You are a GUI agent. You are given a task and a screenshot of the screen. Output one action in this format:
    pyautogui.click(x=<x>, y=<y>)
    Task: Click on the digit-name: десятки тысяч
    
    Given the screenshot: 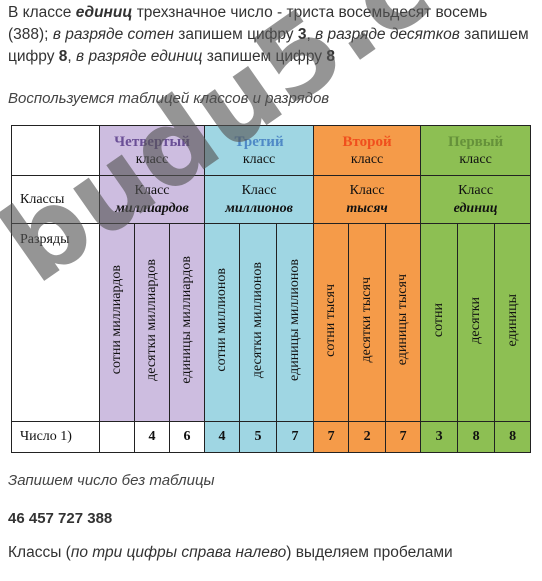 What is the action you would take?
    pyautogui.click(x=367, y=320)
    